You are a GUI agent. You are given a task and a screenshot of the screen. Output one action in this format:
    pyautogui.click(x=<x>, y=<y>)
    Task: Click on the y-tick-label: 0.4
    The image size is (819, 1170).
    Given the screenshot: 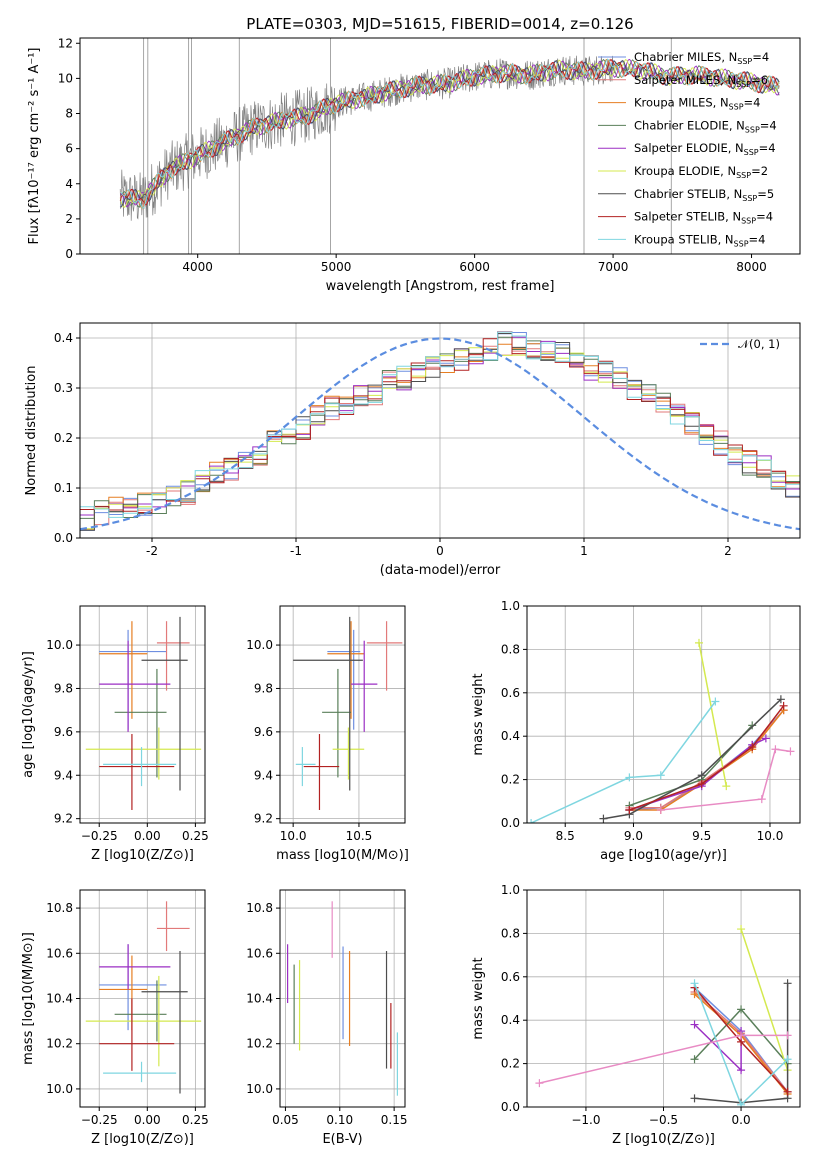 What is the action you would take?
    pyautogui.click(x=510, y=736)
    